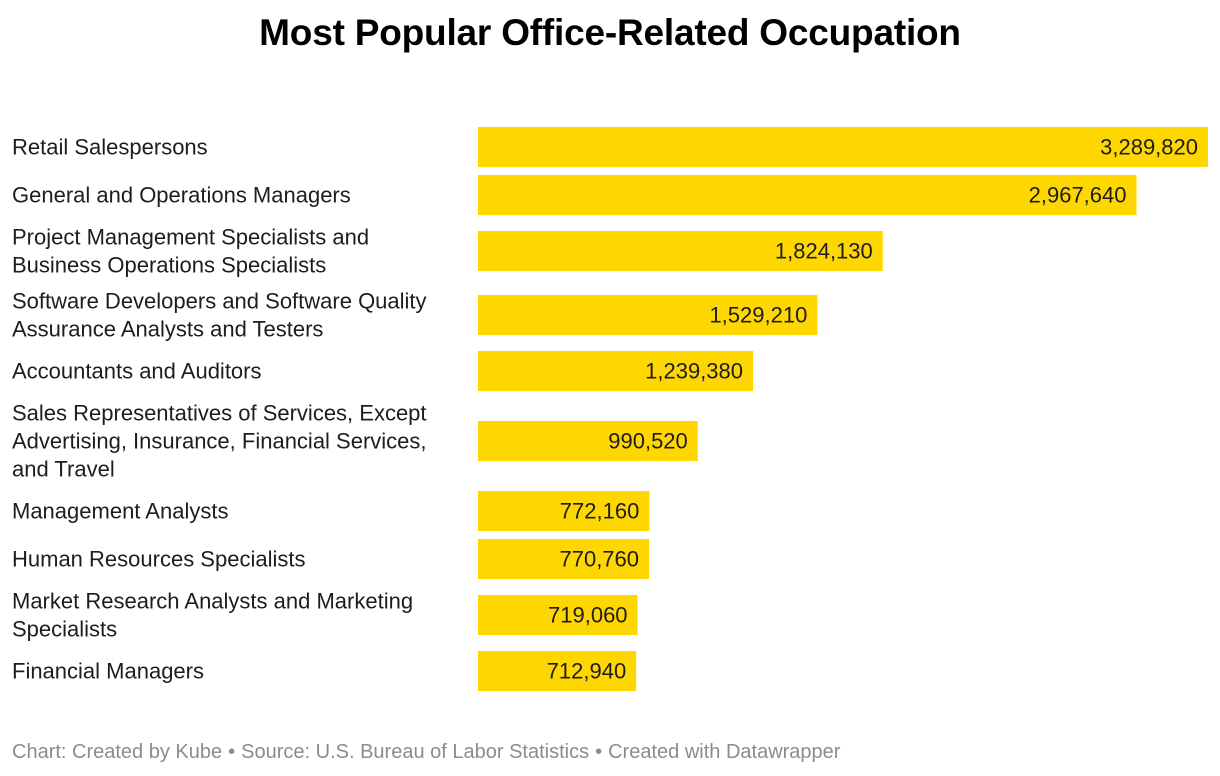  I want to click on category-label-line: Business Operations Specialists, so click(169, 265).